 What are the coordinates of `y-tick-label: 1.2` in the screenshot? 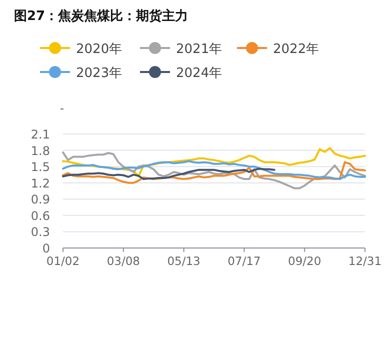 It's located at (40, 183).